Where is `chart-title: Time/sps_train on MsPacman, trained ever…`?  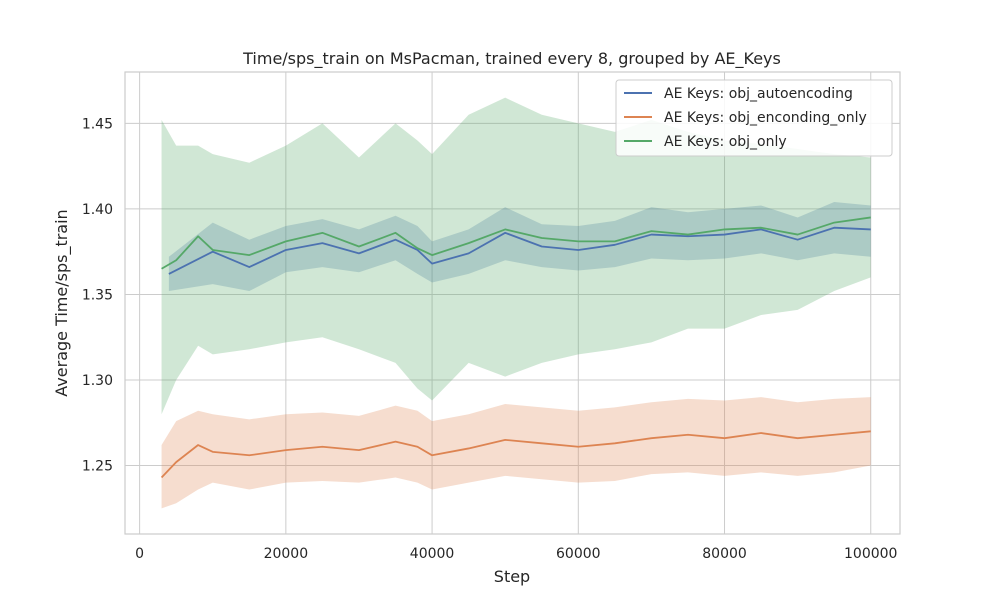
chart-title: Time/sps_train on MsPacman, trained ever… is located at coordinates (511, 59).